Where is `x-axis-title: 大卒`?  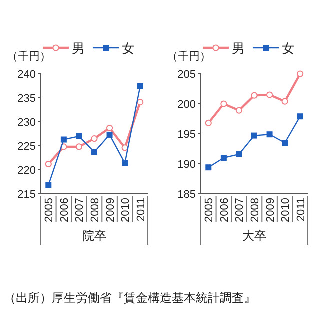 x-axis-title: 大卒 is located at coordinates (254, 236).